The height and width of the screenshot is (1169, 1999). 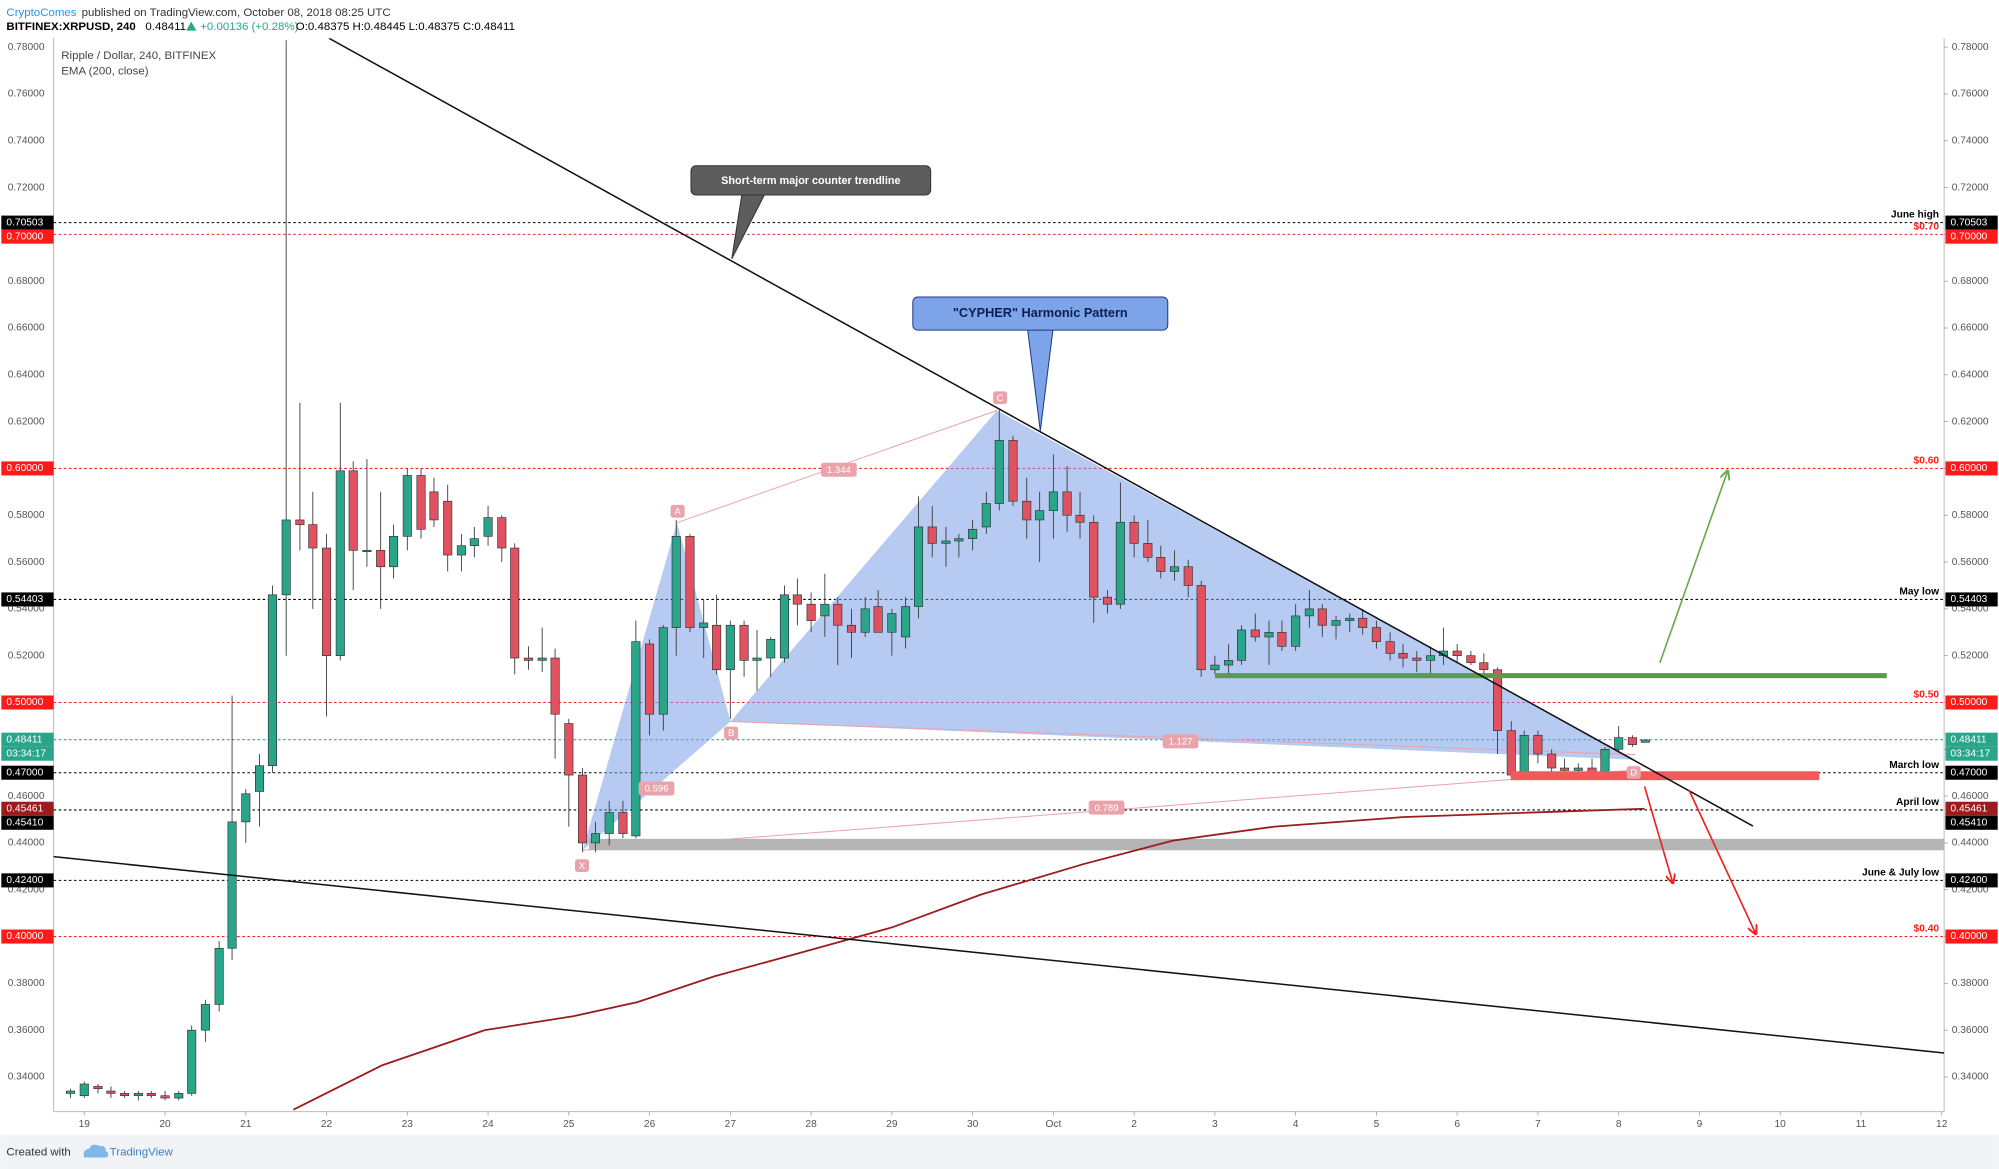 What do you see at coordinates (839, 470) in the screenshot?
I see `ratio-label: 1.344` at bounding box center [839, 470].